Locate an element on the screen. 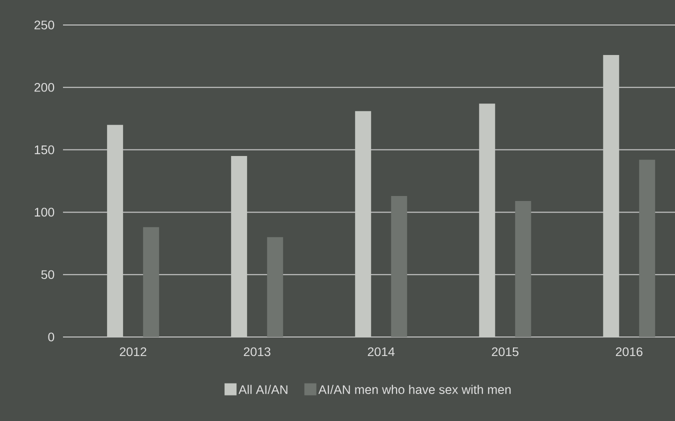 The height and width of the screenshot is (421, 675). y-tick-label: 100 is located at coordinates (44, 212).